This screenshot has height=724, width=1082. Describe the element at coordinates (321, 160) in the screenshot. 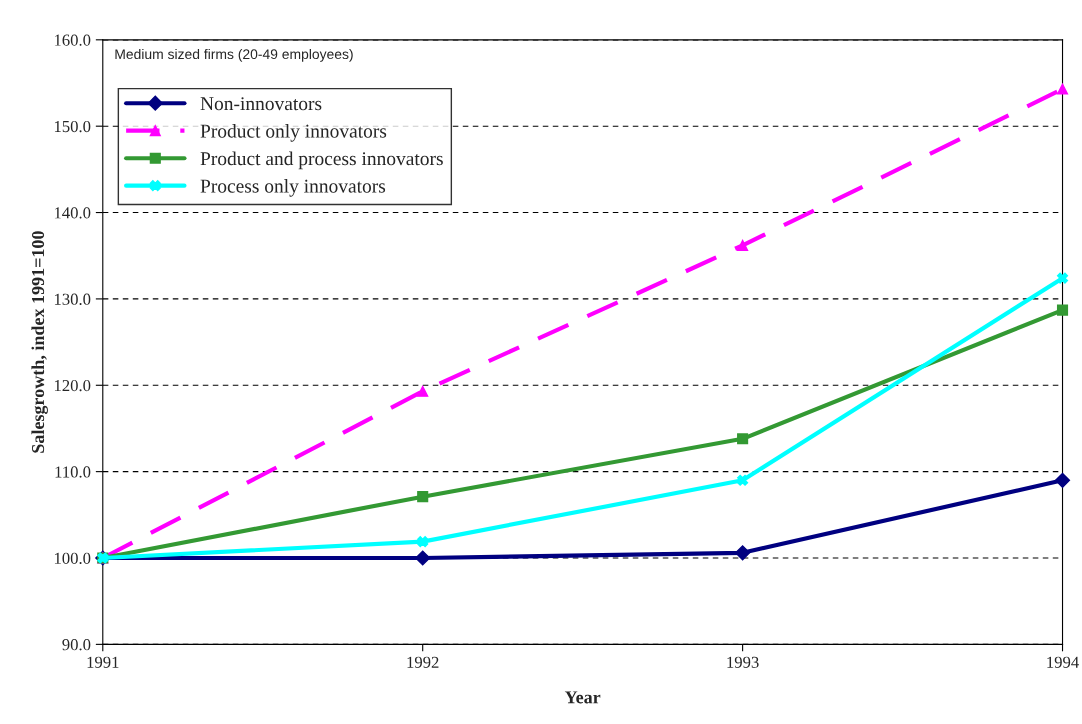

I see `legend-label: Product and process innovators` at that location.